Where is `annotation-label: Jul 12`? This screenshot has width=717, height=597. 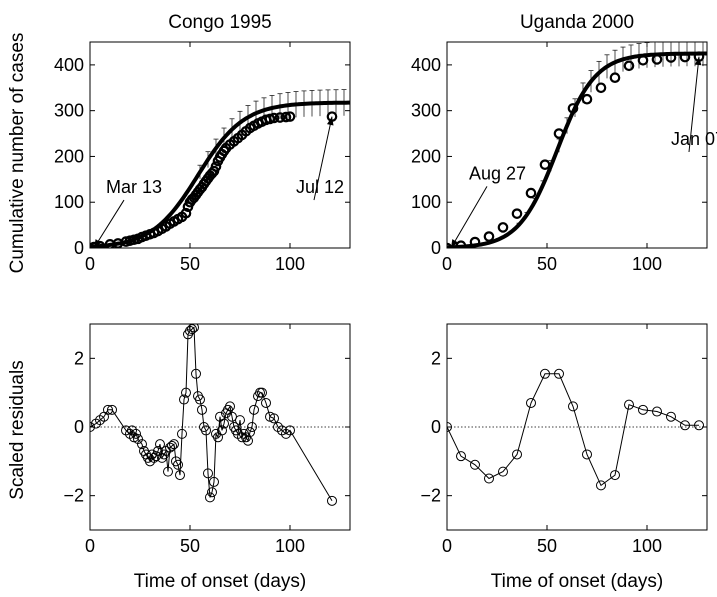 annotation-label: Jul 12 is located at coordinates (320, 187).